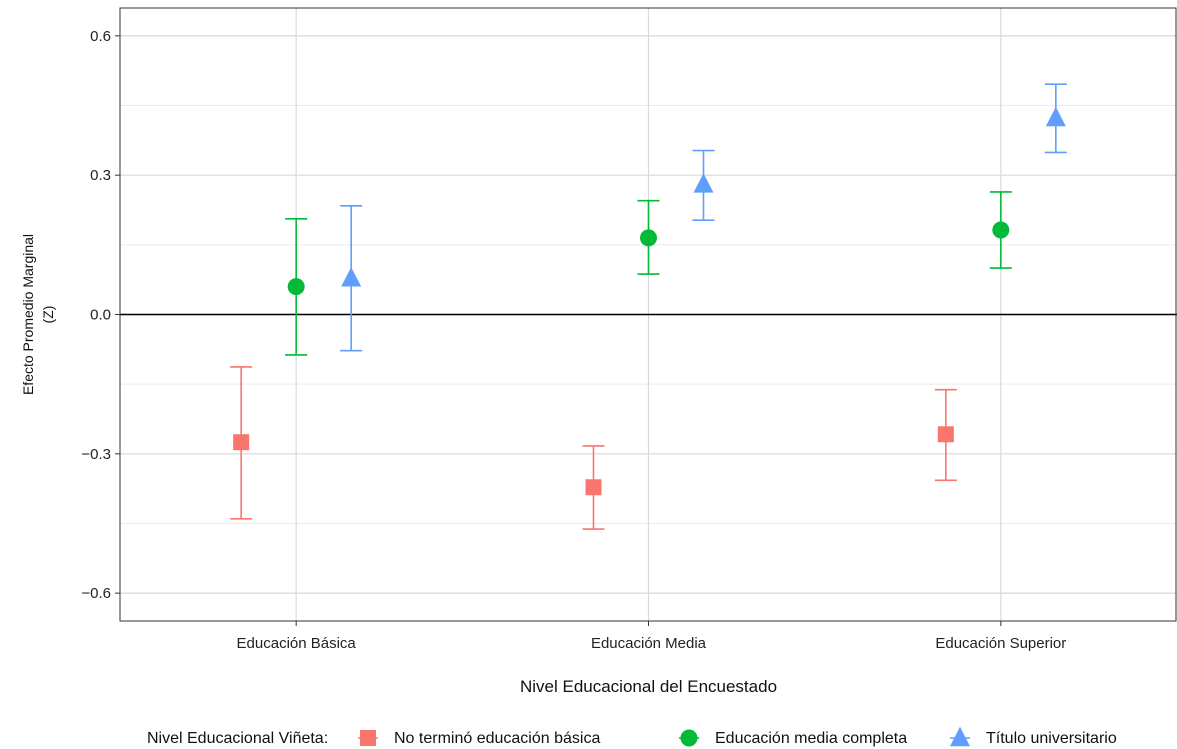  What do you see at coordinates (100, 315) in the screenshot?
I see `y-tick-label: 0.0` at bounding box center [100, 315].